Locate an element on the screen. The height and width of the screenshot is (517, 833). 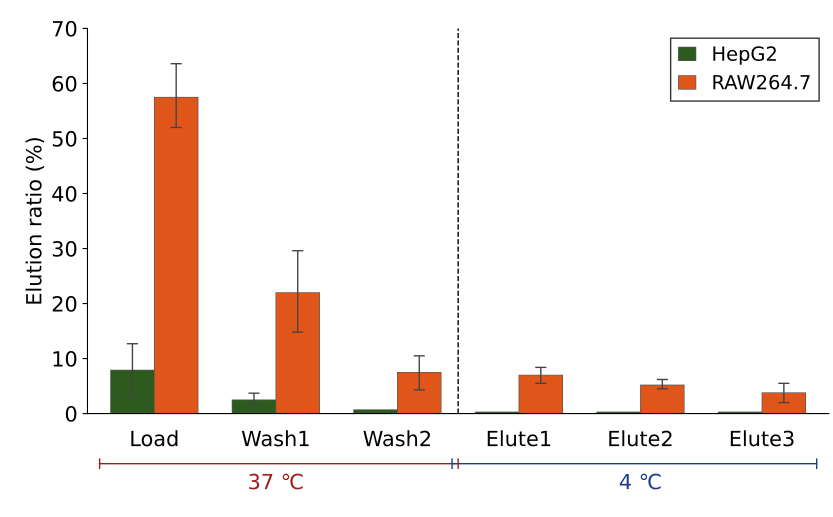
x-tick-label: Wash2 is located at coordinates (396, 438).